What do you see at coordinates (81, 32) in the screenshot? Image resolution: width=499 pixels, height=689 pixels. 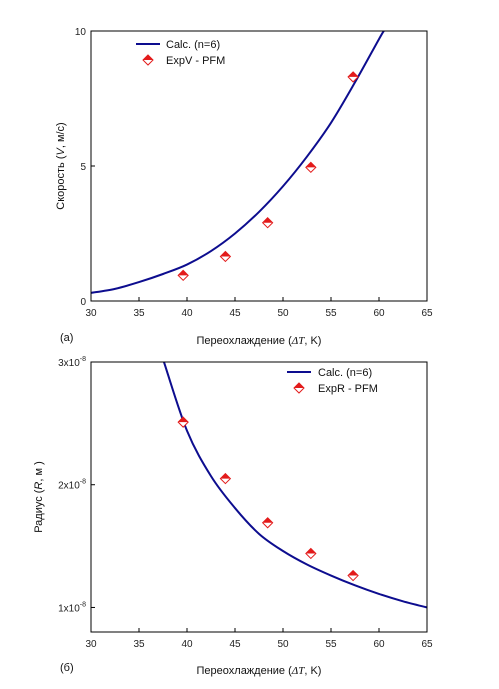 I see `y-tick-label: 10` at bounding box center [81, 32].